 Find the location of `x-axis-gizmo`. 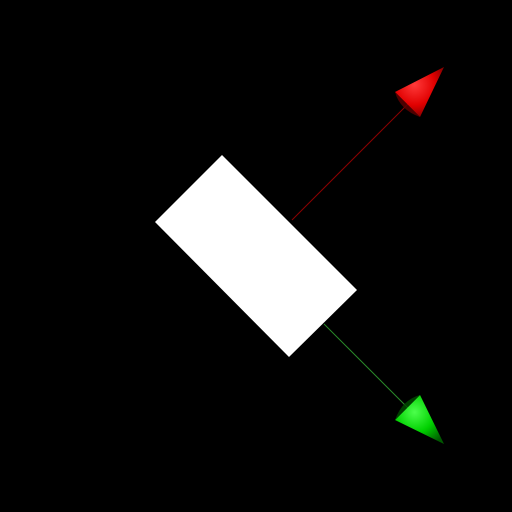

x-axis-gizmo is located at coordinates (368, 143).